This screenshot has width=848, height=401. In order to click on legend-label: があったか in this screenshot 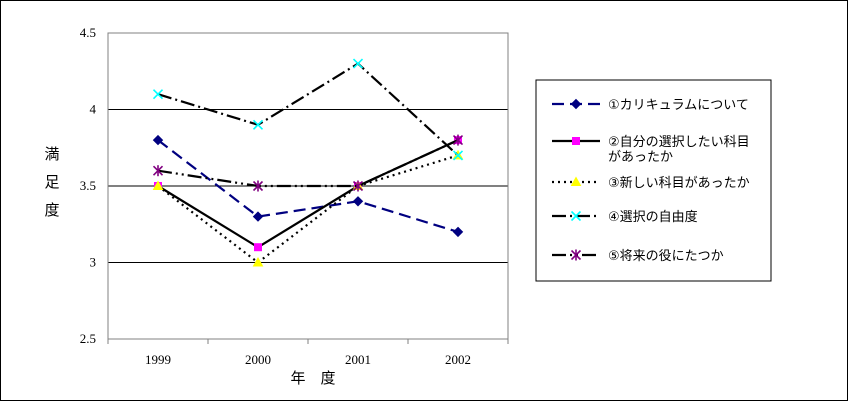, I will do `click(640, 157)`.